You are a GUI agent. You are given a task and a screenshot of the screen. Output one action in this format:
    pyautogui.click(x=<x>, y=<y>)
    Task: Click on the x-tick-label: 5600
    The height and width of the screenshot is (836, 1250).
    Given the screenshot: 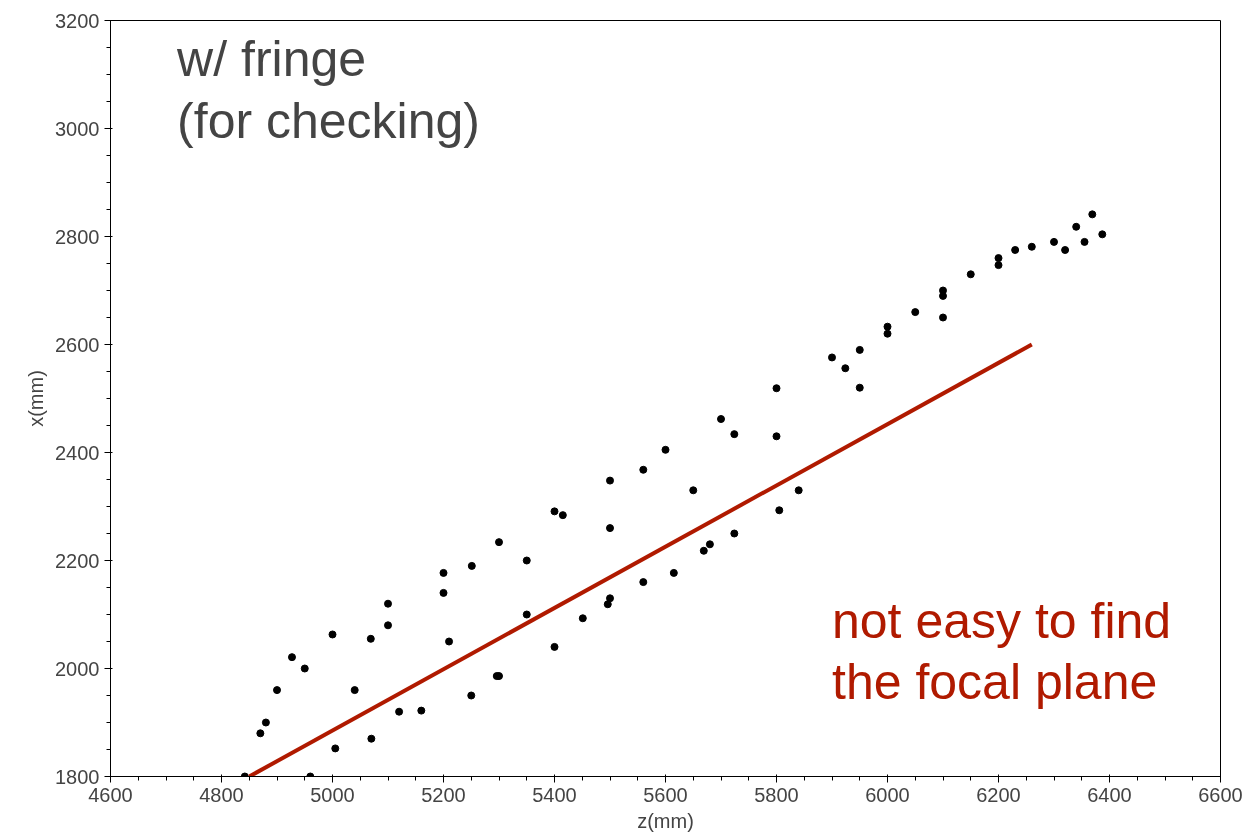 What is the action you would take?
    pyautogui.click(x=665, y=794)
    